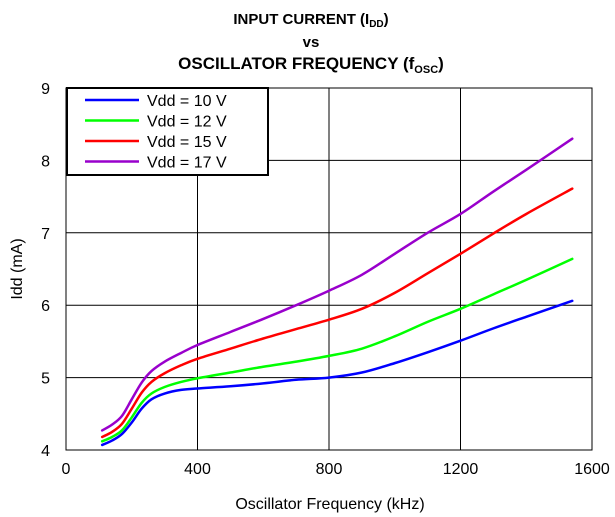 This screenshot has width=615, height=517. Describe the element at coordinates (66, 469) in the screenshot. I see `x-tick-label: 0` at that location.